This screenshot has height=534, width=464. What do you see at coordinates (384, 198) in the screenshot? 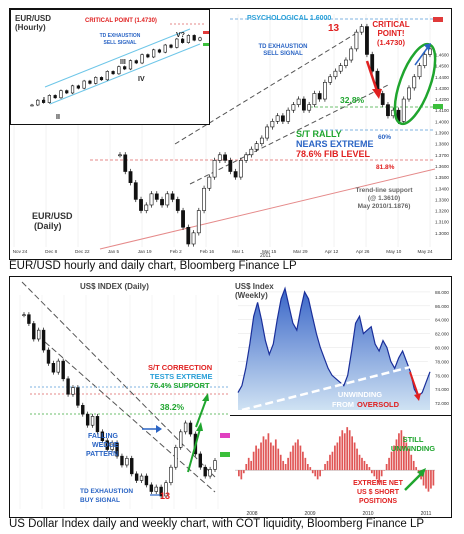
I see `trend-support-label-2: (@ 1.3610)` at bounding box center [384, 198].